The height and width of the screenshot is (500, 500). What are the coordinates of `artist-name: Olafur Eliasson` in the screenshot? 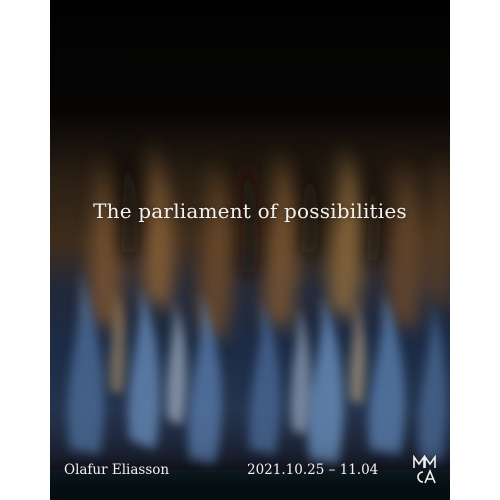 It's located at (117, 470).